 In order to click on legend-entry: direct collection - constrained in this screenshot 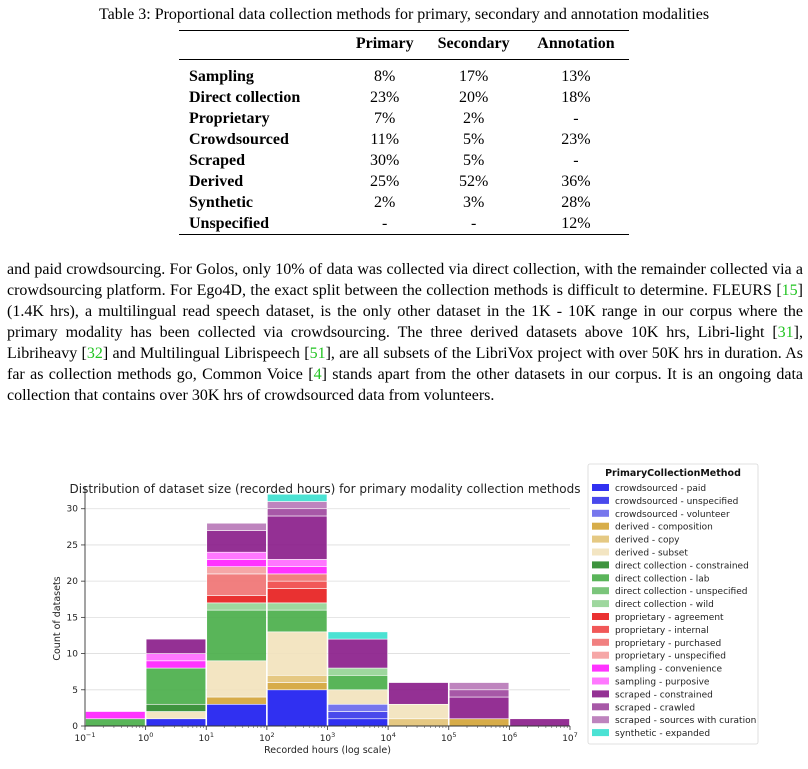, I will do `click(682, 566)`.